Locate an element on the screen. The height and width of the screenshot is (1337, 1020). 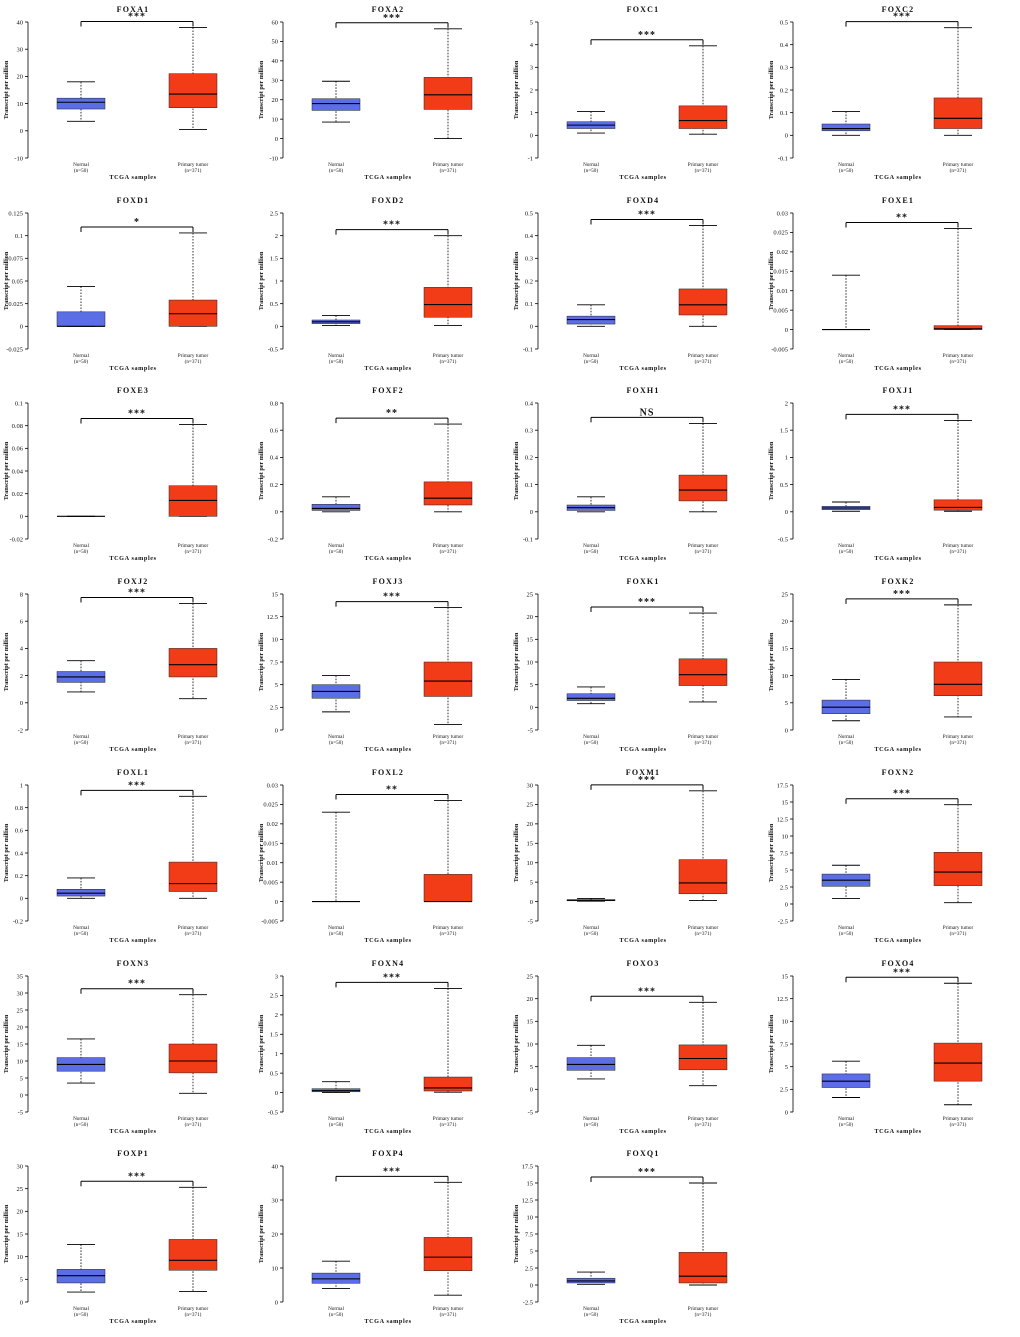
y-tick-label: 5 is located at coordinates (531, 1251).